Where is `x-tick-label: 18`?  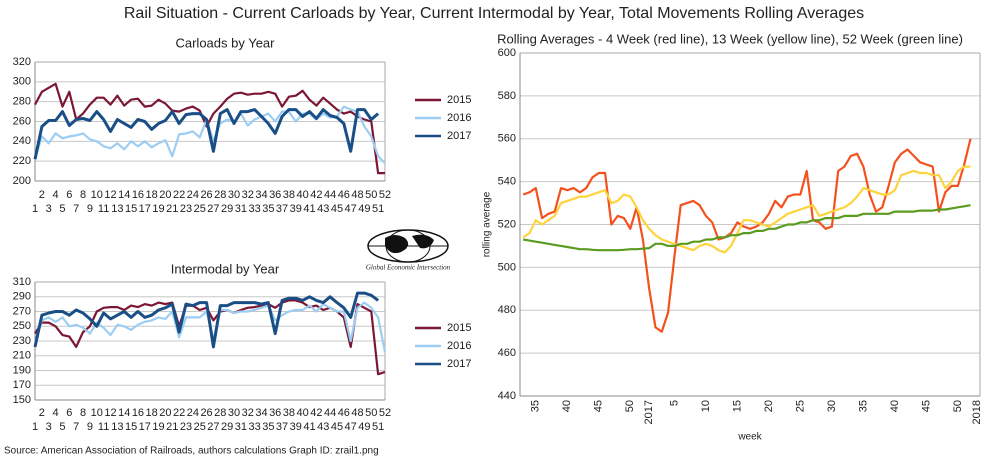
x-tick-label: 18 is located at coordinates (152, 413).